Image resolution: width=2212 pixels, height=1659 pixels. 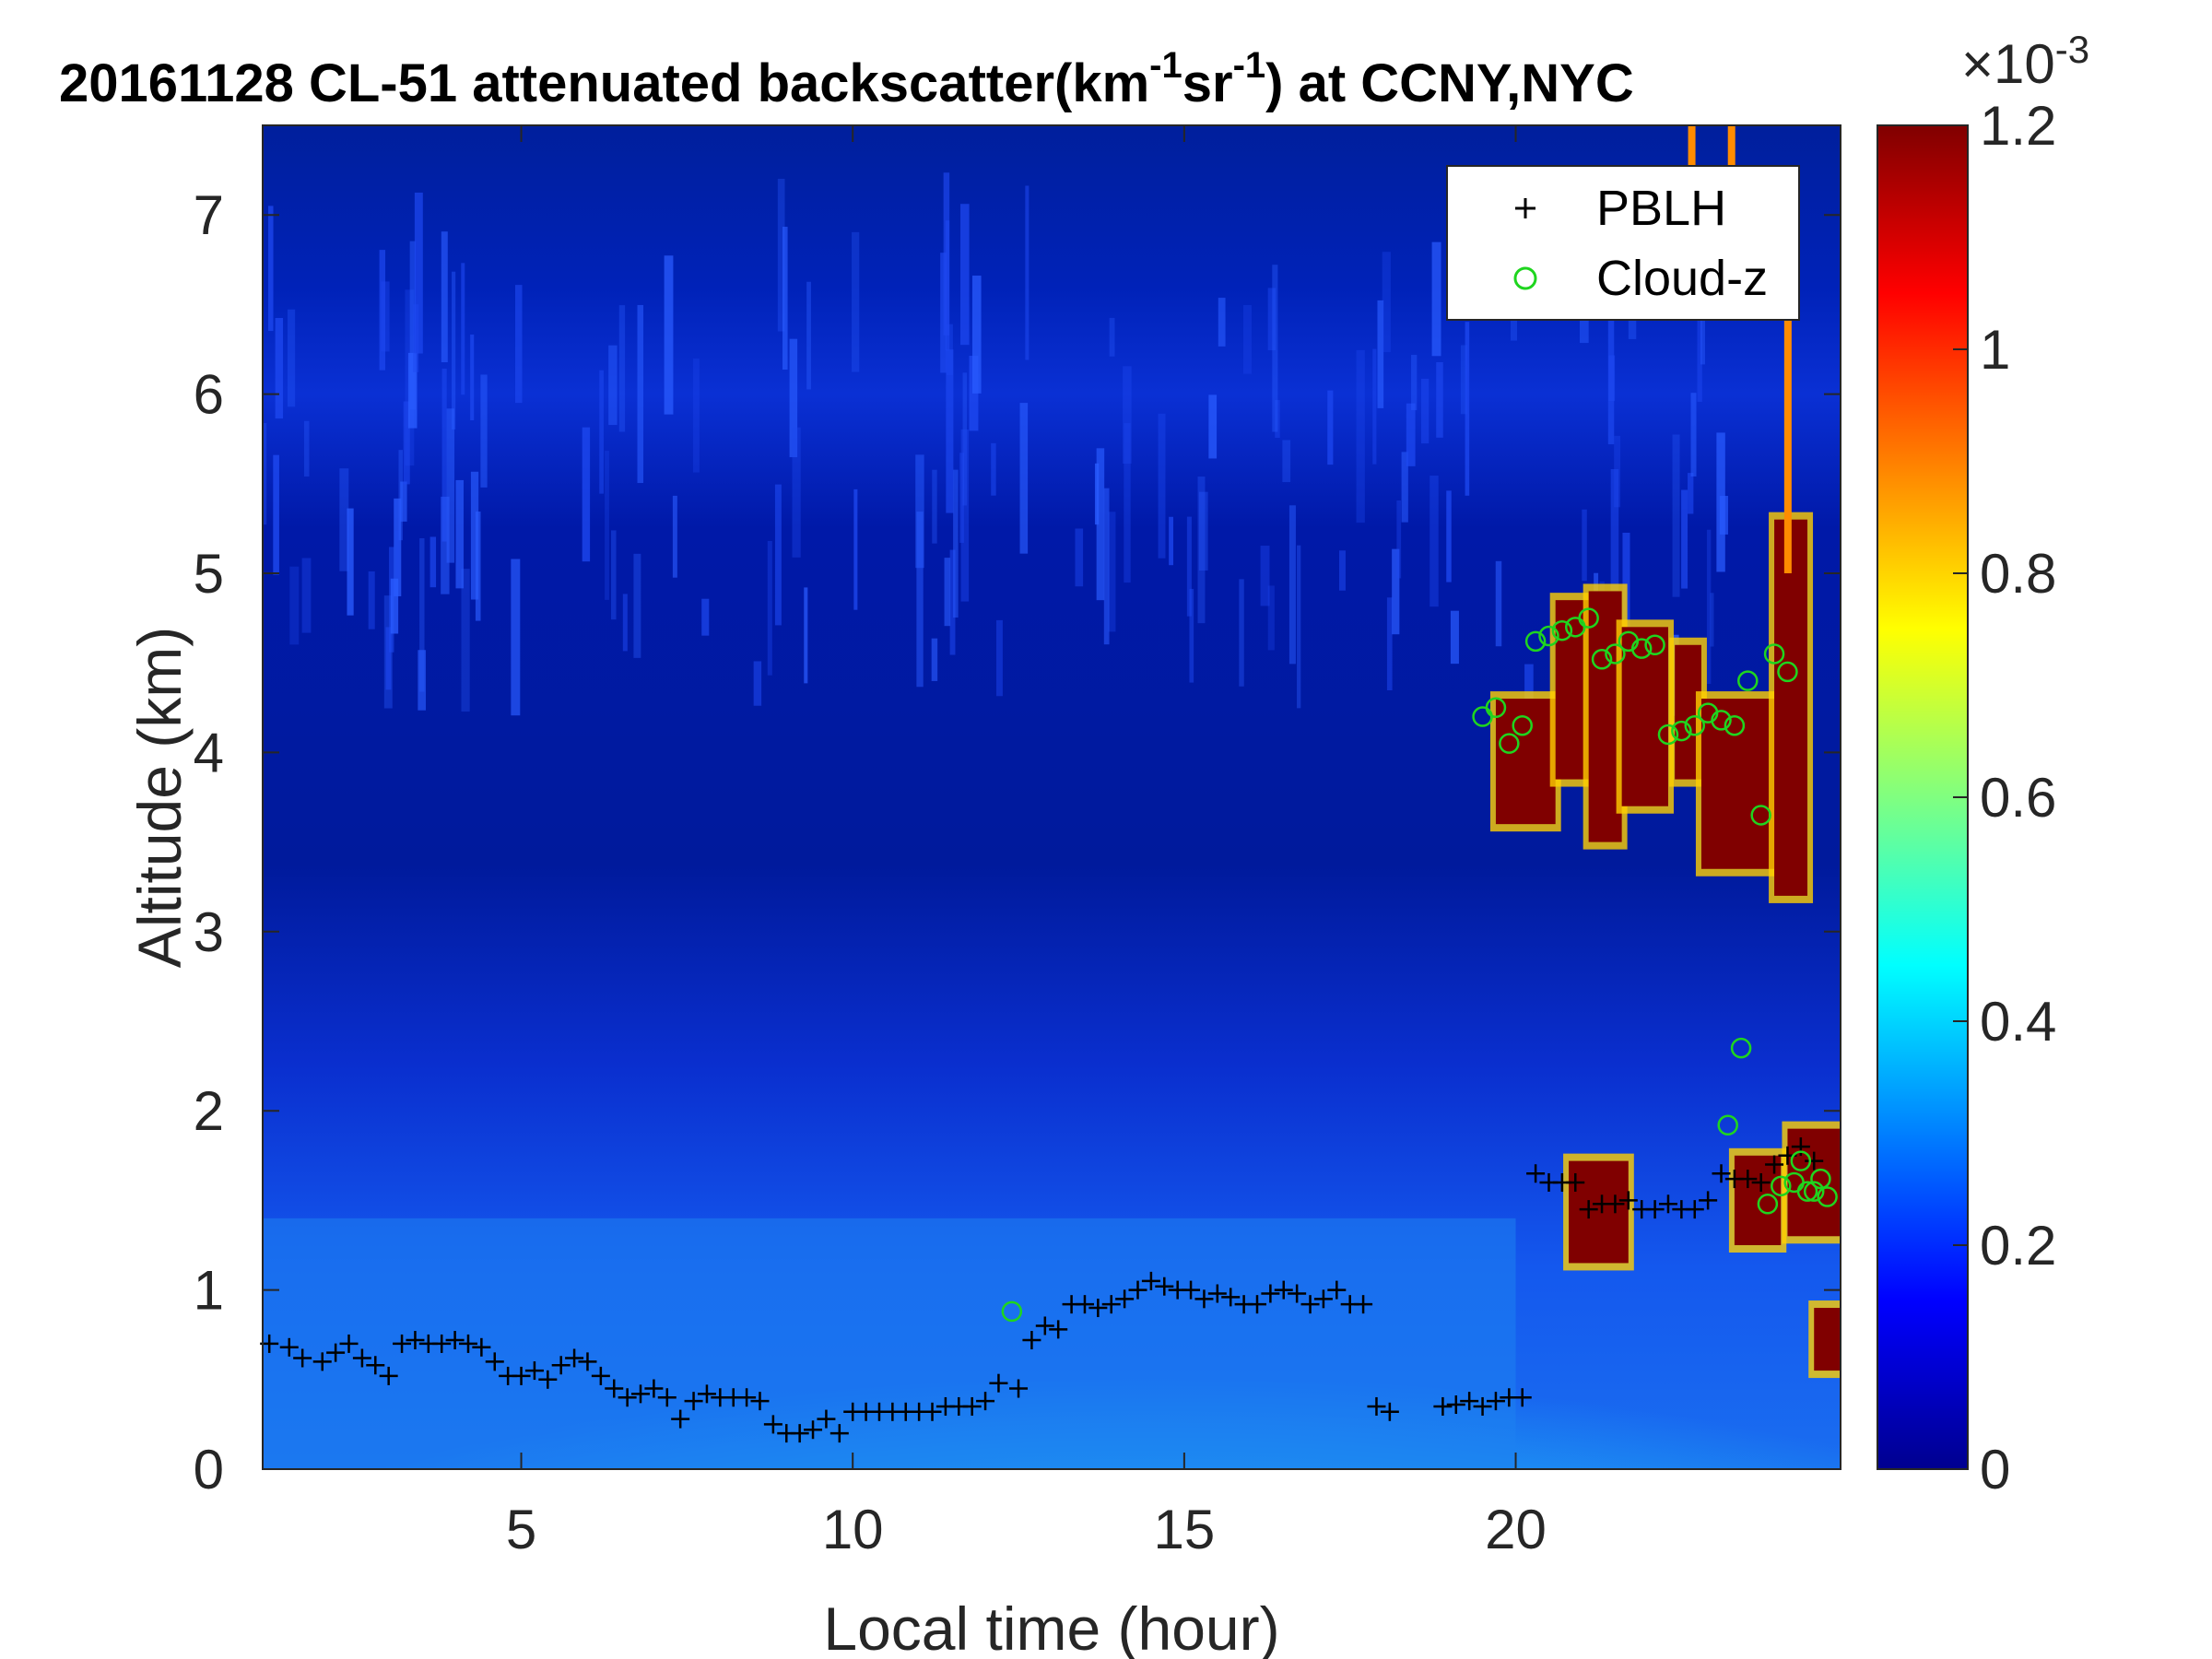 I want to click on colorbar-tick-label: 0.8, so click(x=2018, y=574).